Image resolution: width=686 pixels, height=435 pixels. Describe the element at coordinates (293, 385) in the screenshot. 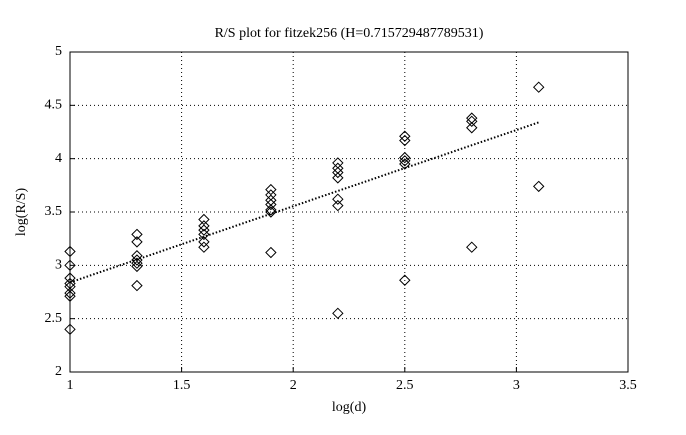

I see `x-tick-label: 2` at that location.